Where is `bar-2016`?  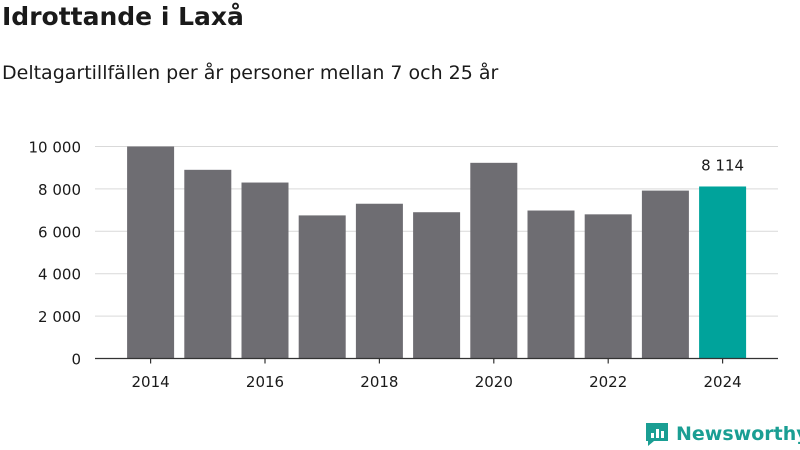
bar-2016 is located at coordinates (265, 270).